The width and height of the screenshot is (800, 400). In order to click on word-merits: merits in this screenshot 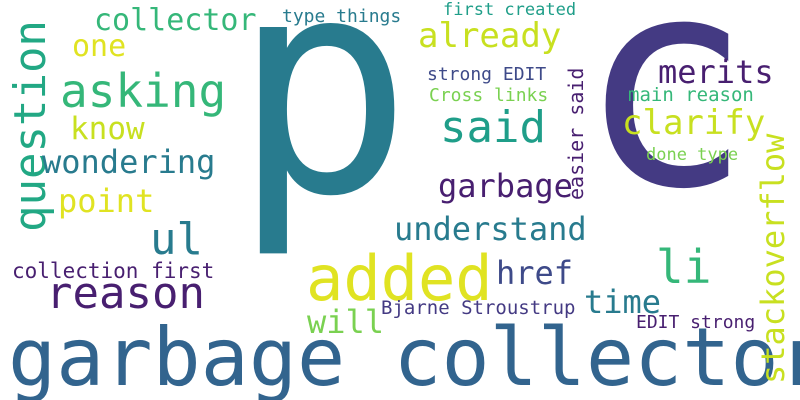, I will do `click(716, 72)`.